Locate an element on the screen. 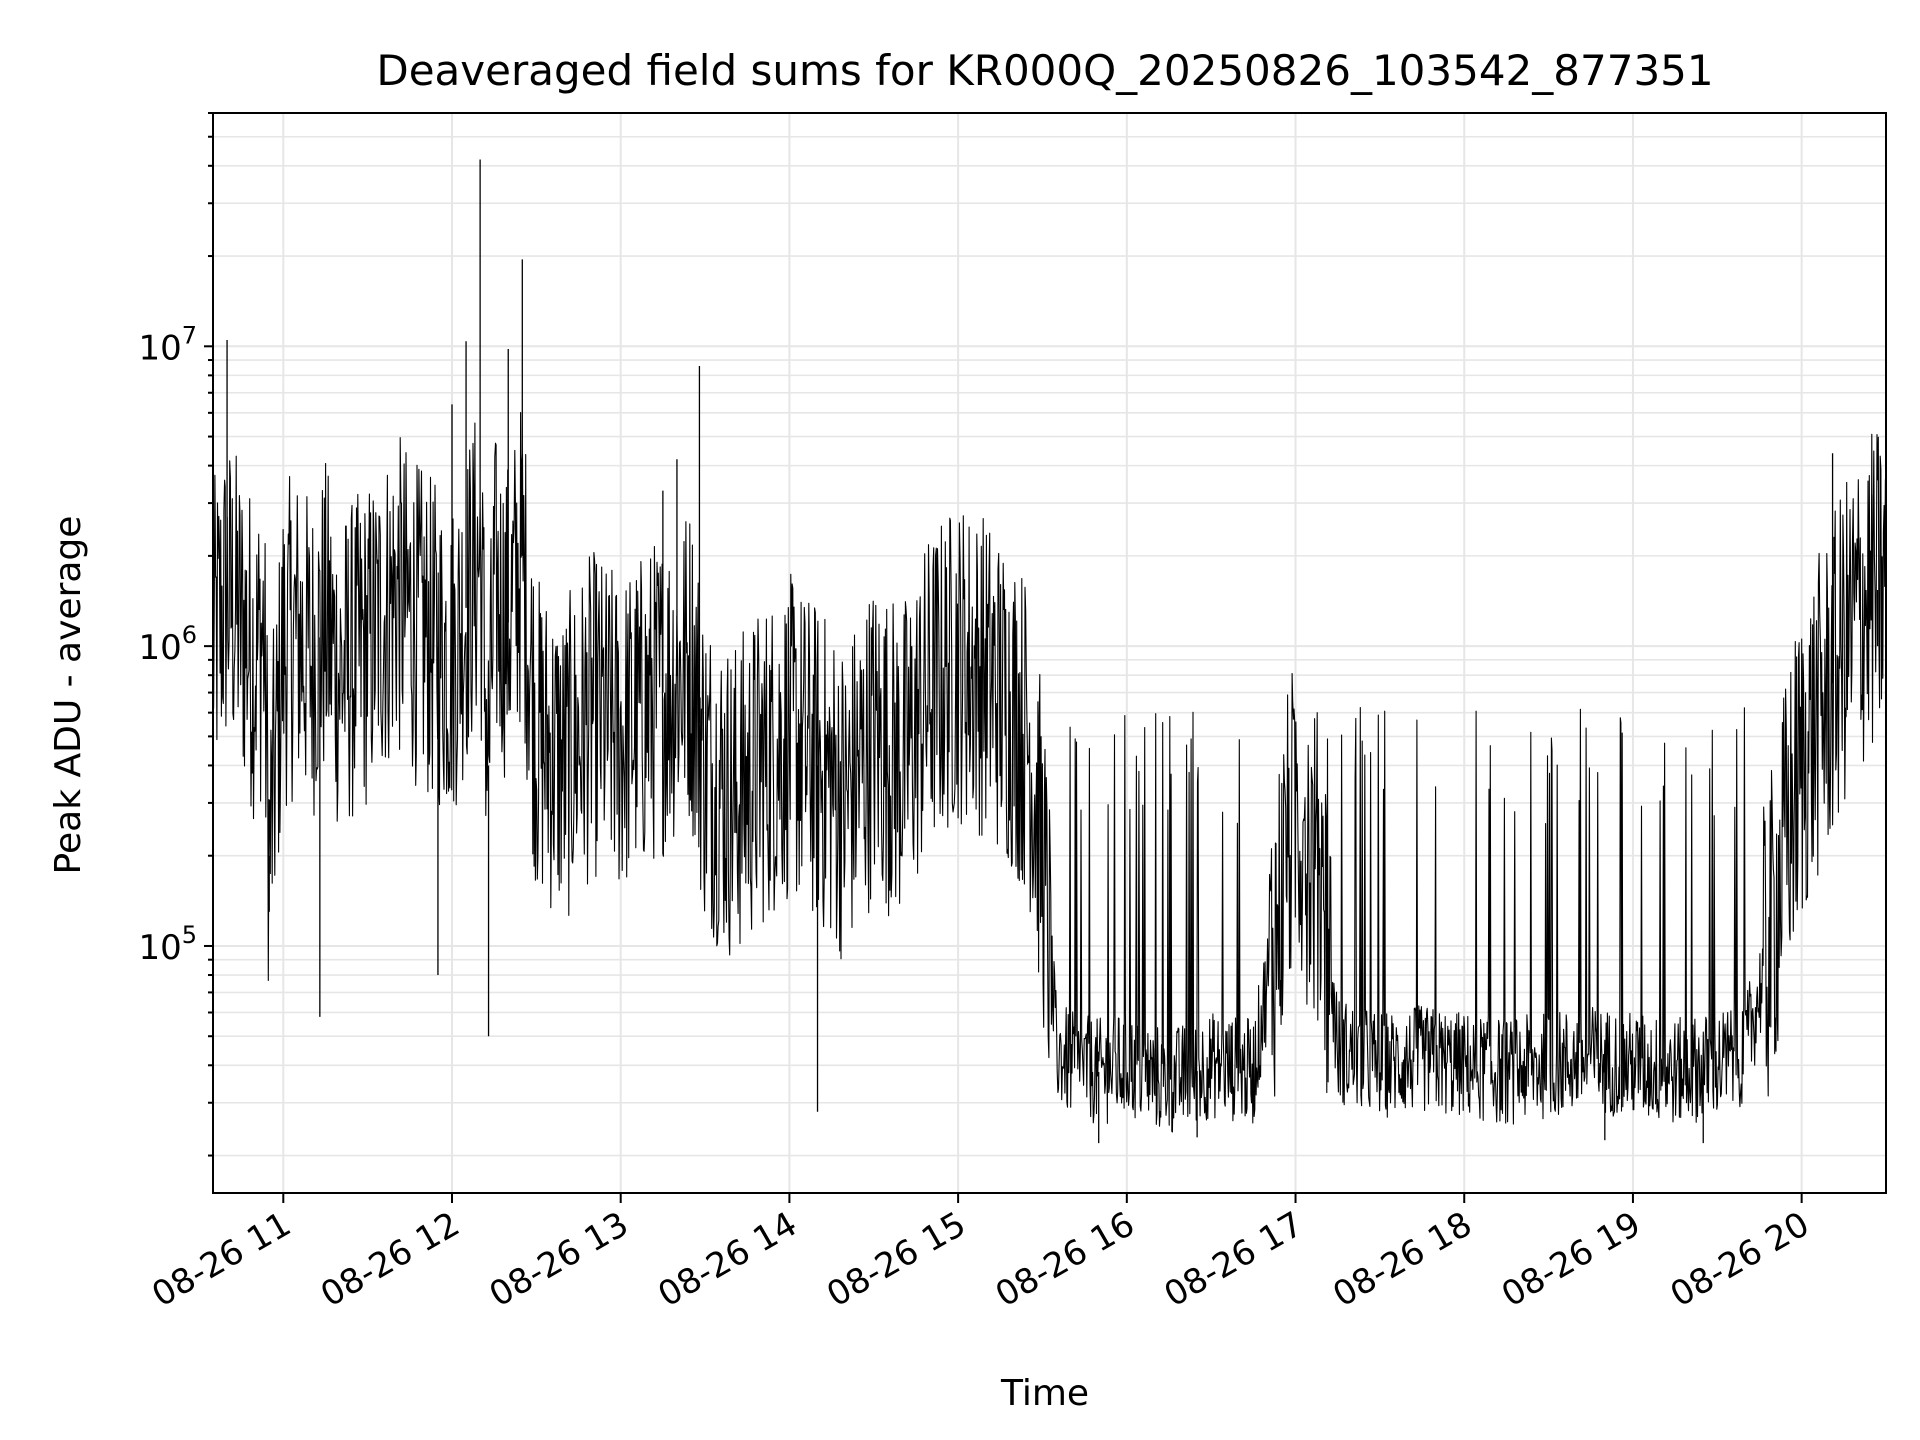 This screenshot has height=1440, width=1920. y-ticks: 10⁵ 10⁶ 10⁷ is located at coordinates (175, 634).